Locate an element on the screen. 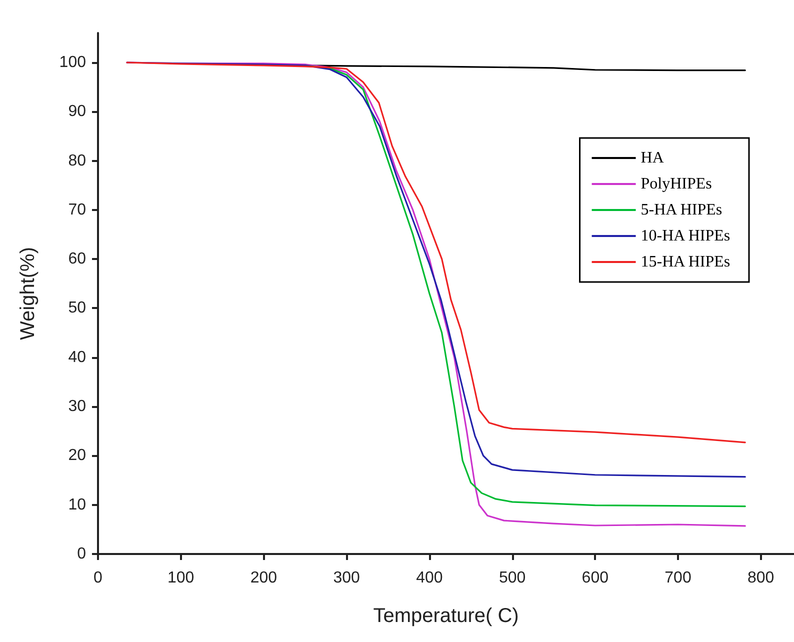 The image size is (794, 642). legend-label: PolyHIPEs is located at coordinates (676, 184).